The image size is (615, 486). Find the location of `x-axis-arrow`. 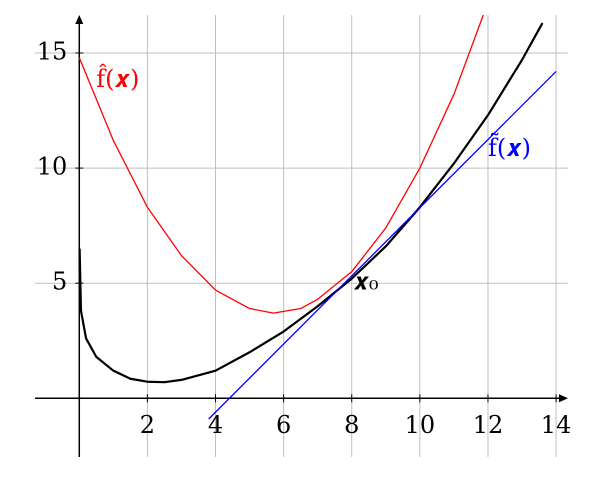

x-axis-arrow is located at coordinates (563, 398).